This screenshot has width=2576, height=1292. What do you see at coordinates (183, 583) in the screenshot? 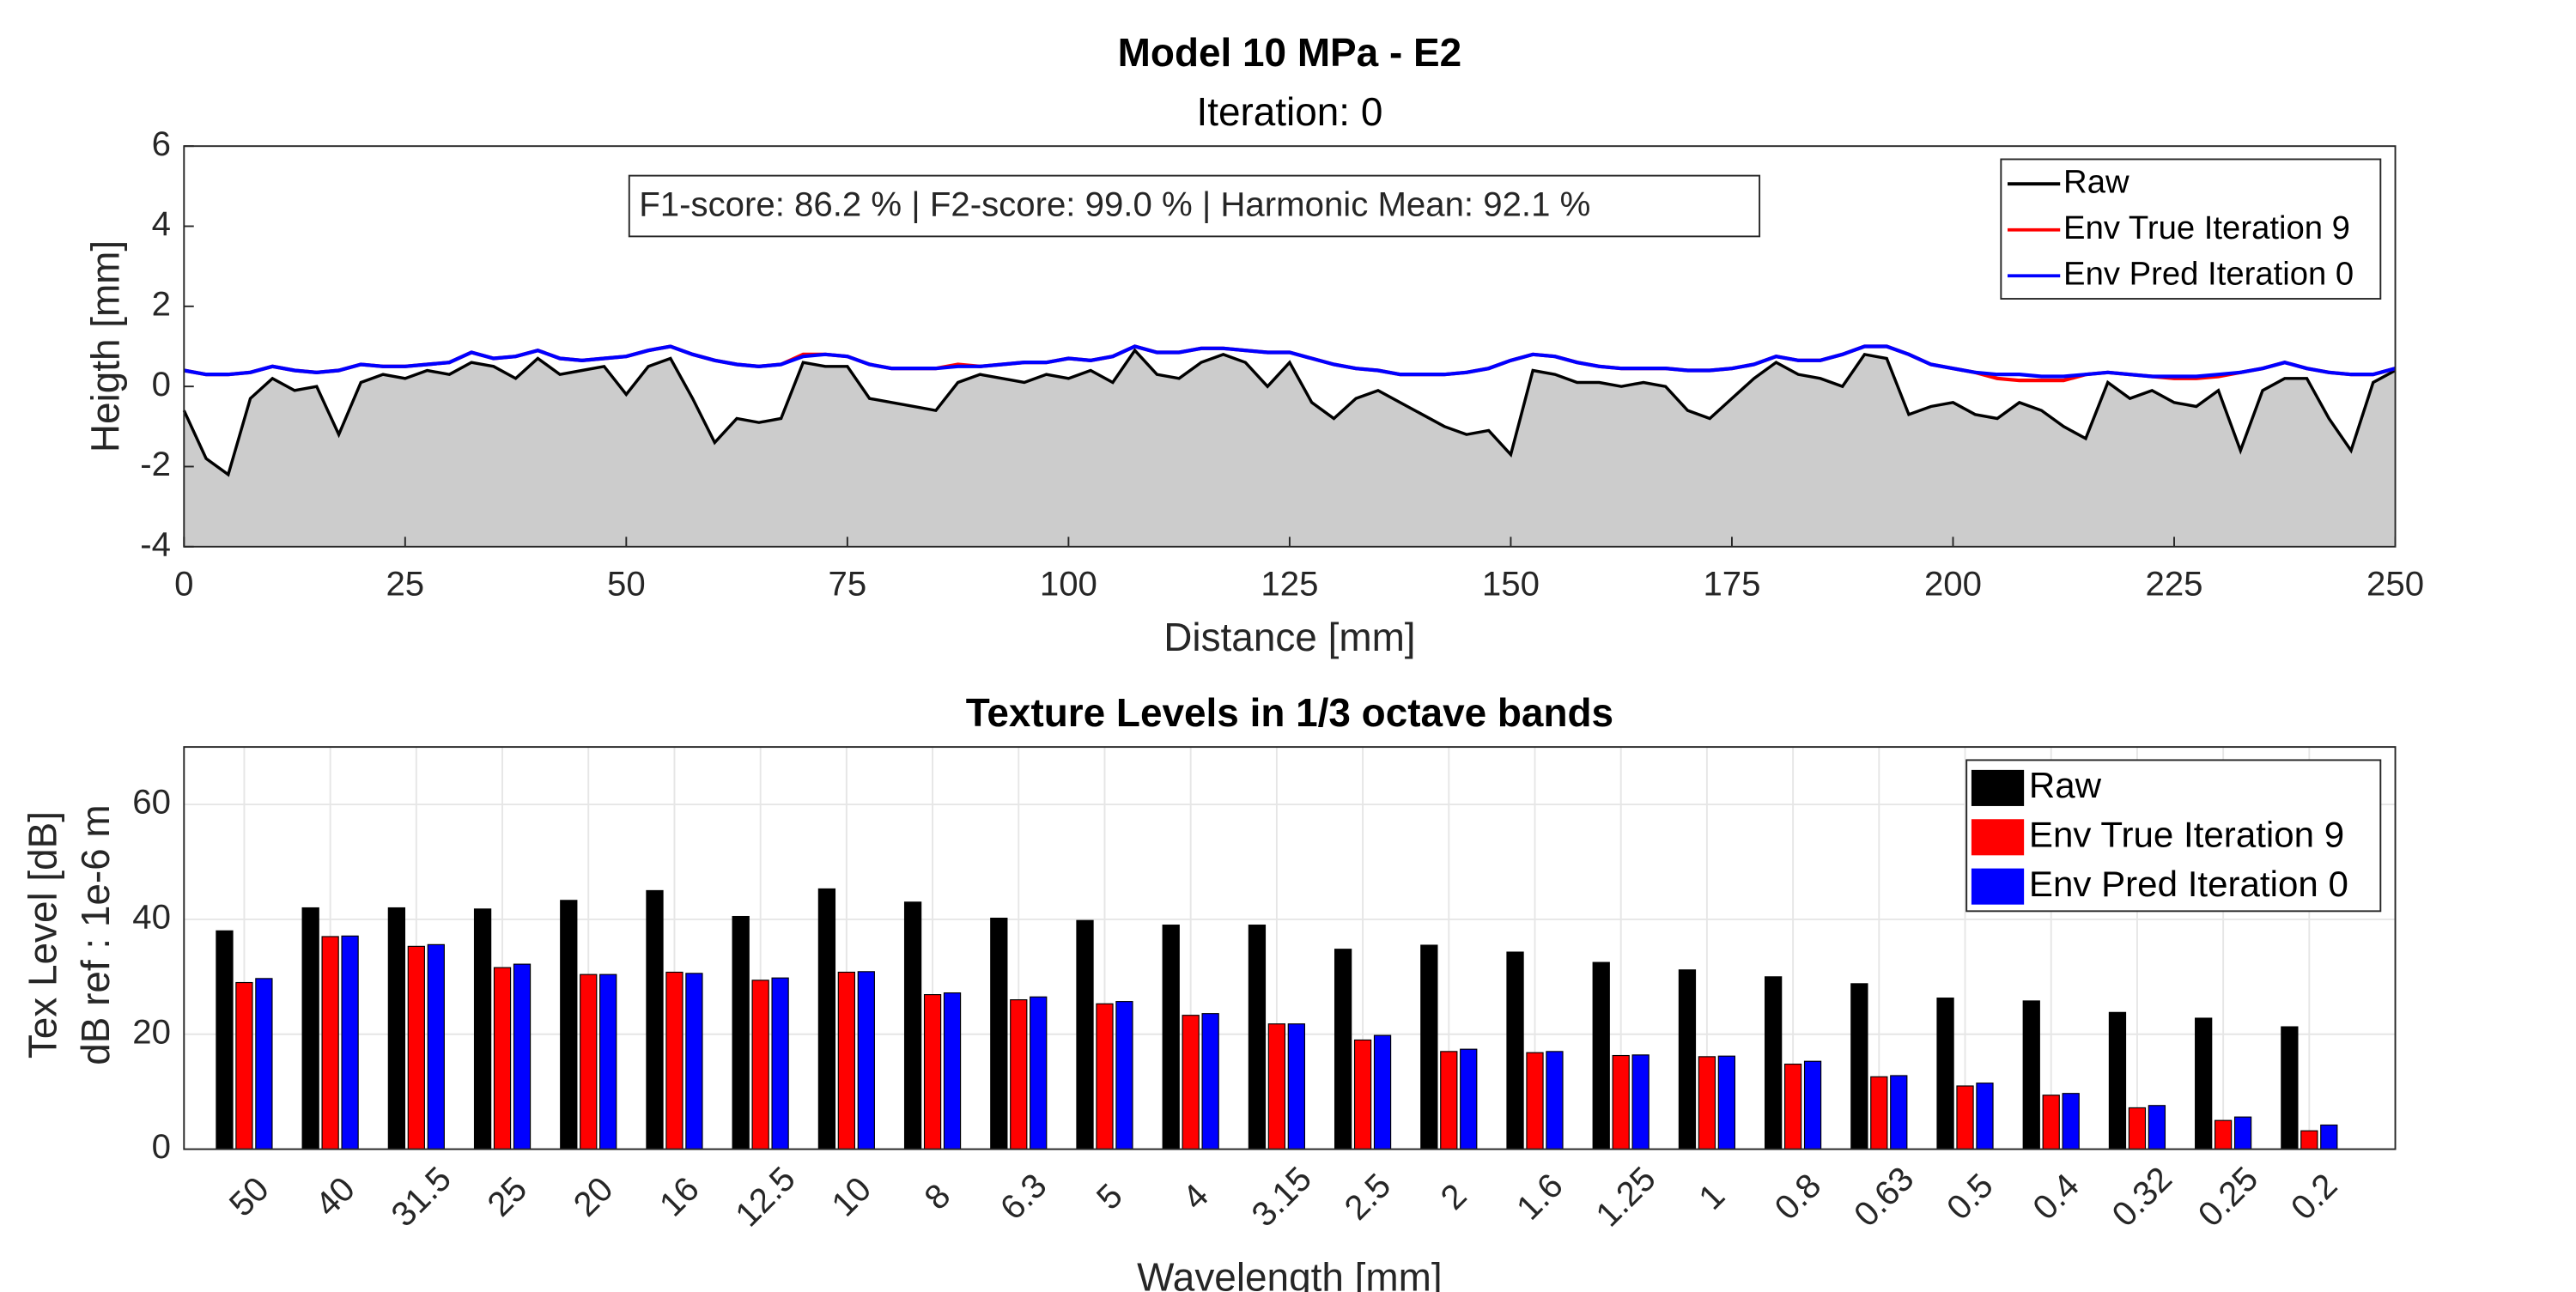
I see `x-tick-label: 0` at bounding box center [183, 583].